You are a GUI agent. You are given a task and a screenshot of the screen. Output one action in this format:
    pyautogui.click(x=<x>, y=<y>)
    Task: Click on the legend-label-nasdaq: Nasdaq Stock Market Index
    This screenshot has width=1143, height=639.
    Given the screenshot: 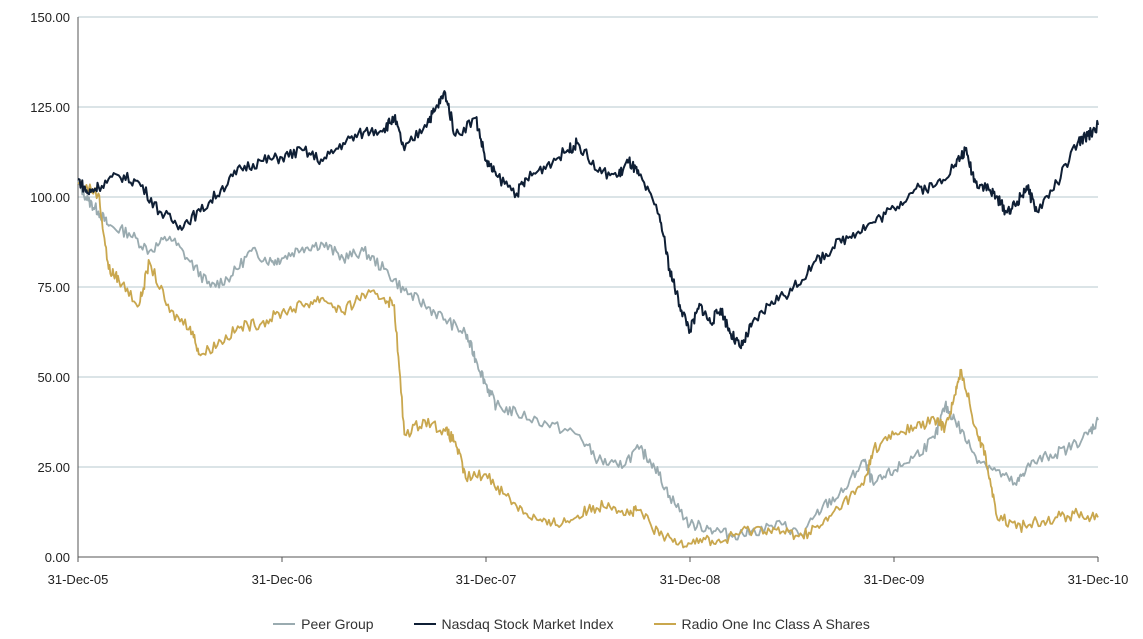 What is the action you would take?
    pyautogui.click(x=527, y=624)
    